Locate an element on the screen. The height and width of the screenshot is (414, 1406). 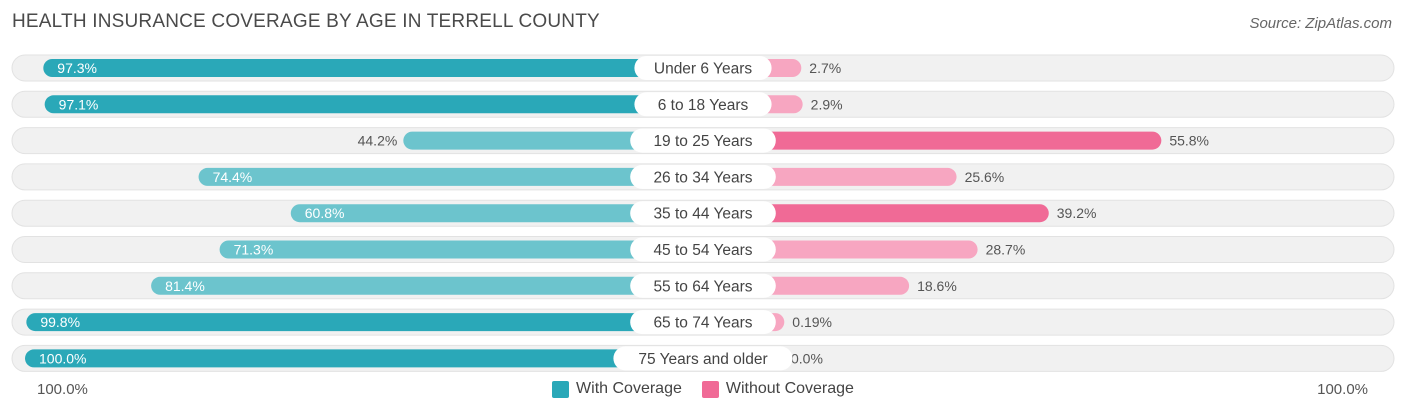
legend-swatch-with-coverage is located at coordinates (561, 389).